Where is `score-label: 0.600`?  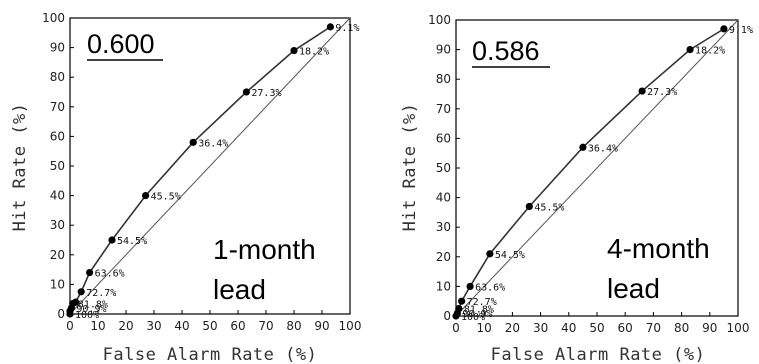
score-label: 0.600 is located at coordinates (121, 44).